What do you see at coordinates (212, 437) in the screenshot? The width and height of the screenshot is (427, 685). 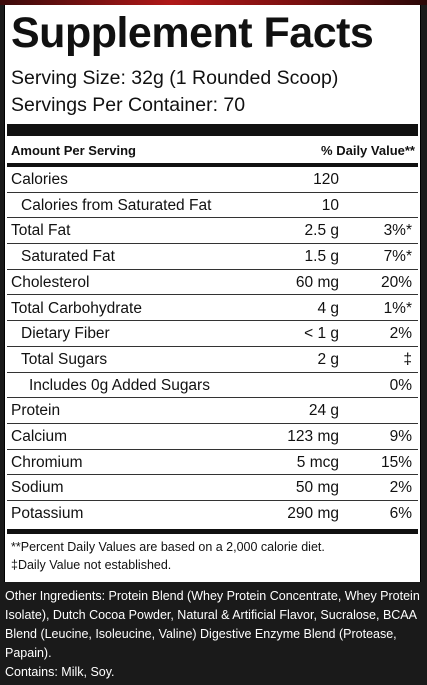 I see `nutrient-row-calcium: Calcium 123 mg 9%` at bounding box center [212, 437].